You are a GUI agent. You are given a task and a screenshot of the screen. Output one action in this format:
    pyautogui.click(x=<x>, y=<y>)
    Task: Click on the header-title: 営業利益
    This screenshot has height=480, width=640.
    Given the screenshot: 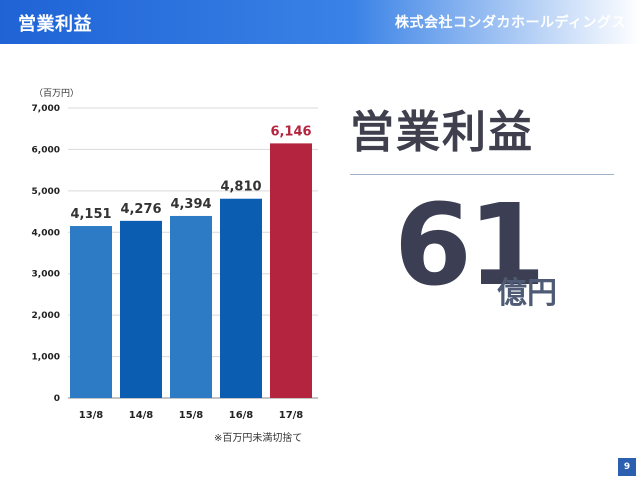 What is the action you would take?
    pyautogui.click(x=55, y=24)
    